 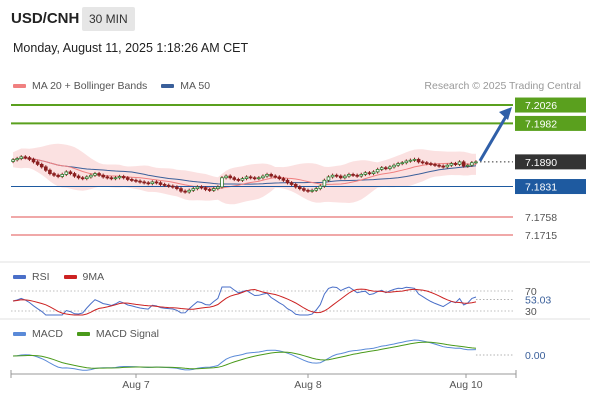 I want to click on forecast-arrow-head, so click(x=505, y=114).